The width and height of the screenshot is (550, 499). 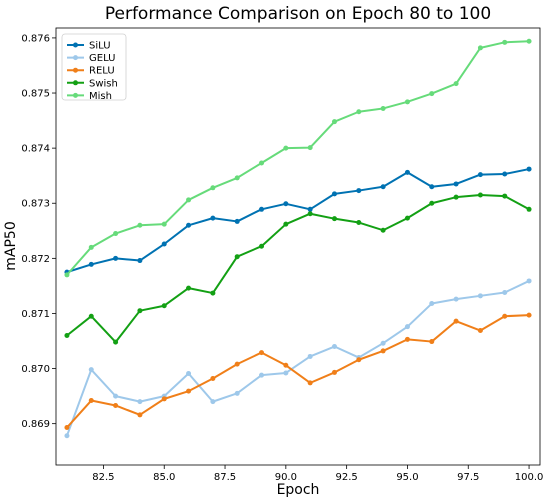 I want to click on y-tick-label: 0.871, so click(x=35, y=314).